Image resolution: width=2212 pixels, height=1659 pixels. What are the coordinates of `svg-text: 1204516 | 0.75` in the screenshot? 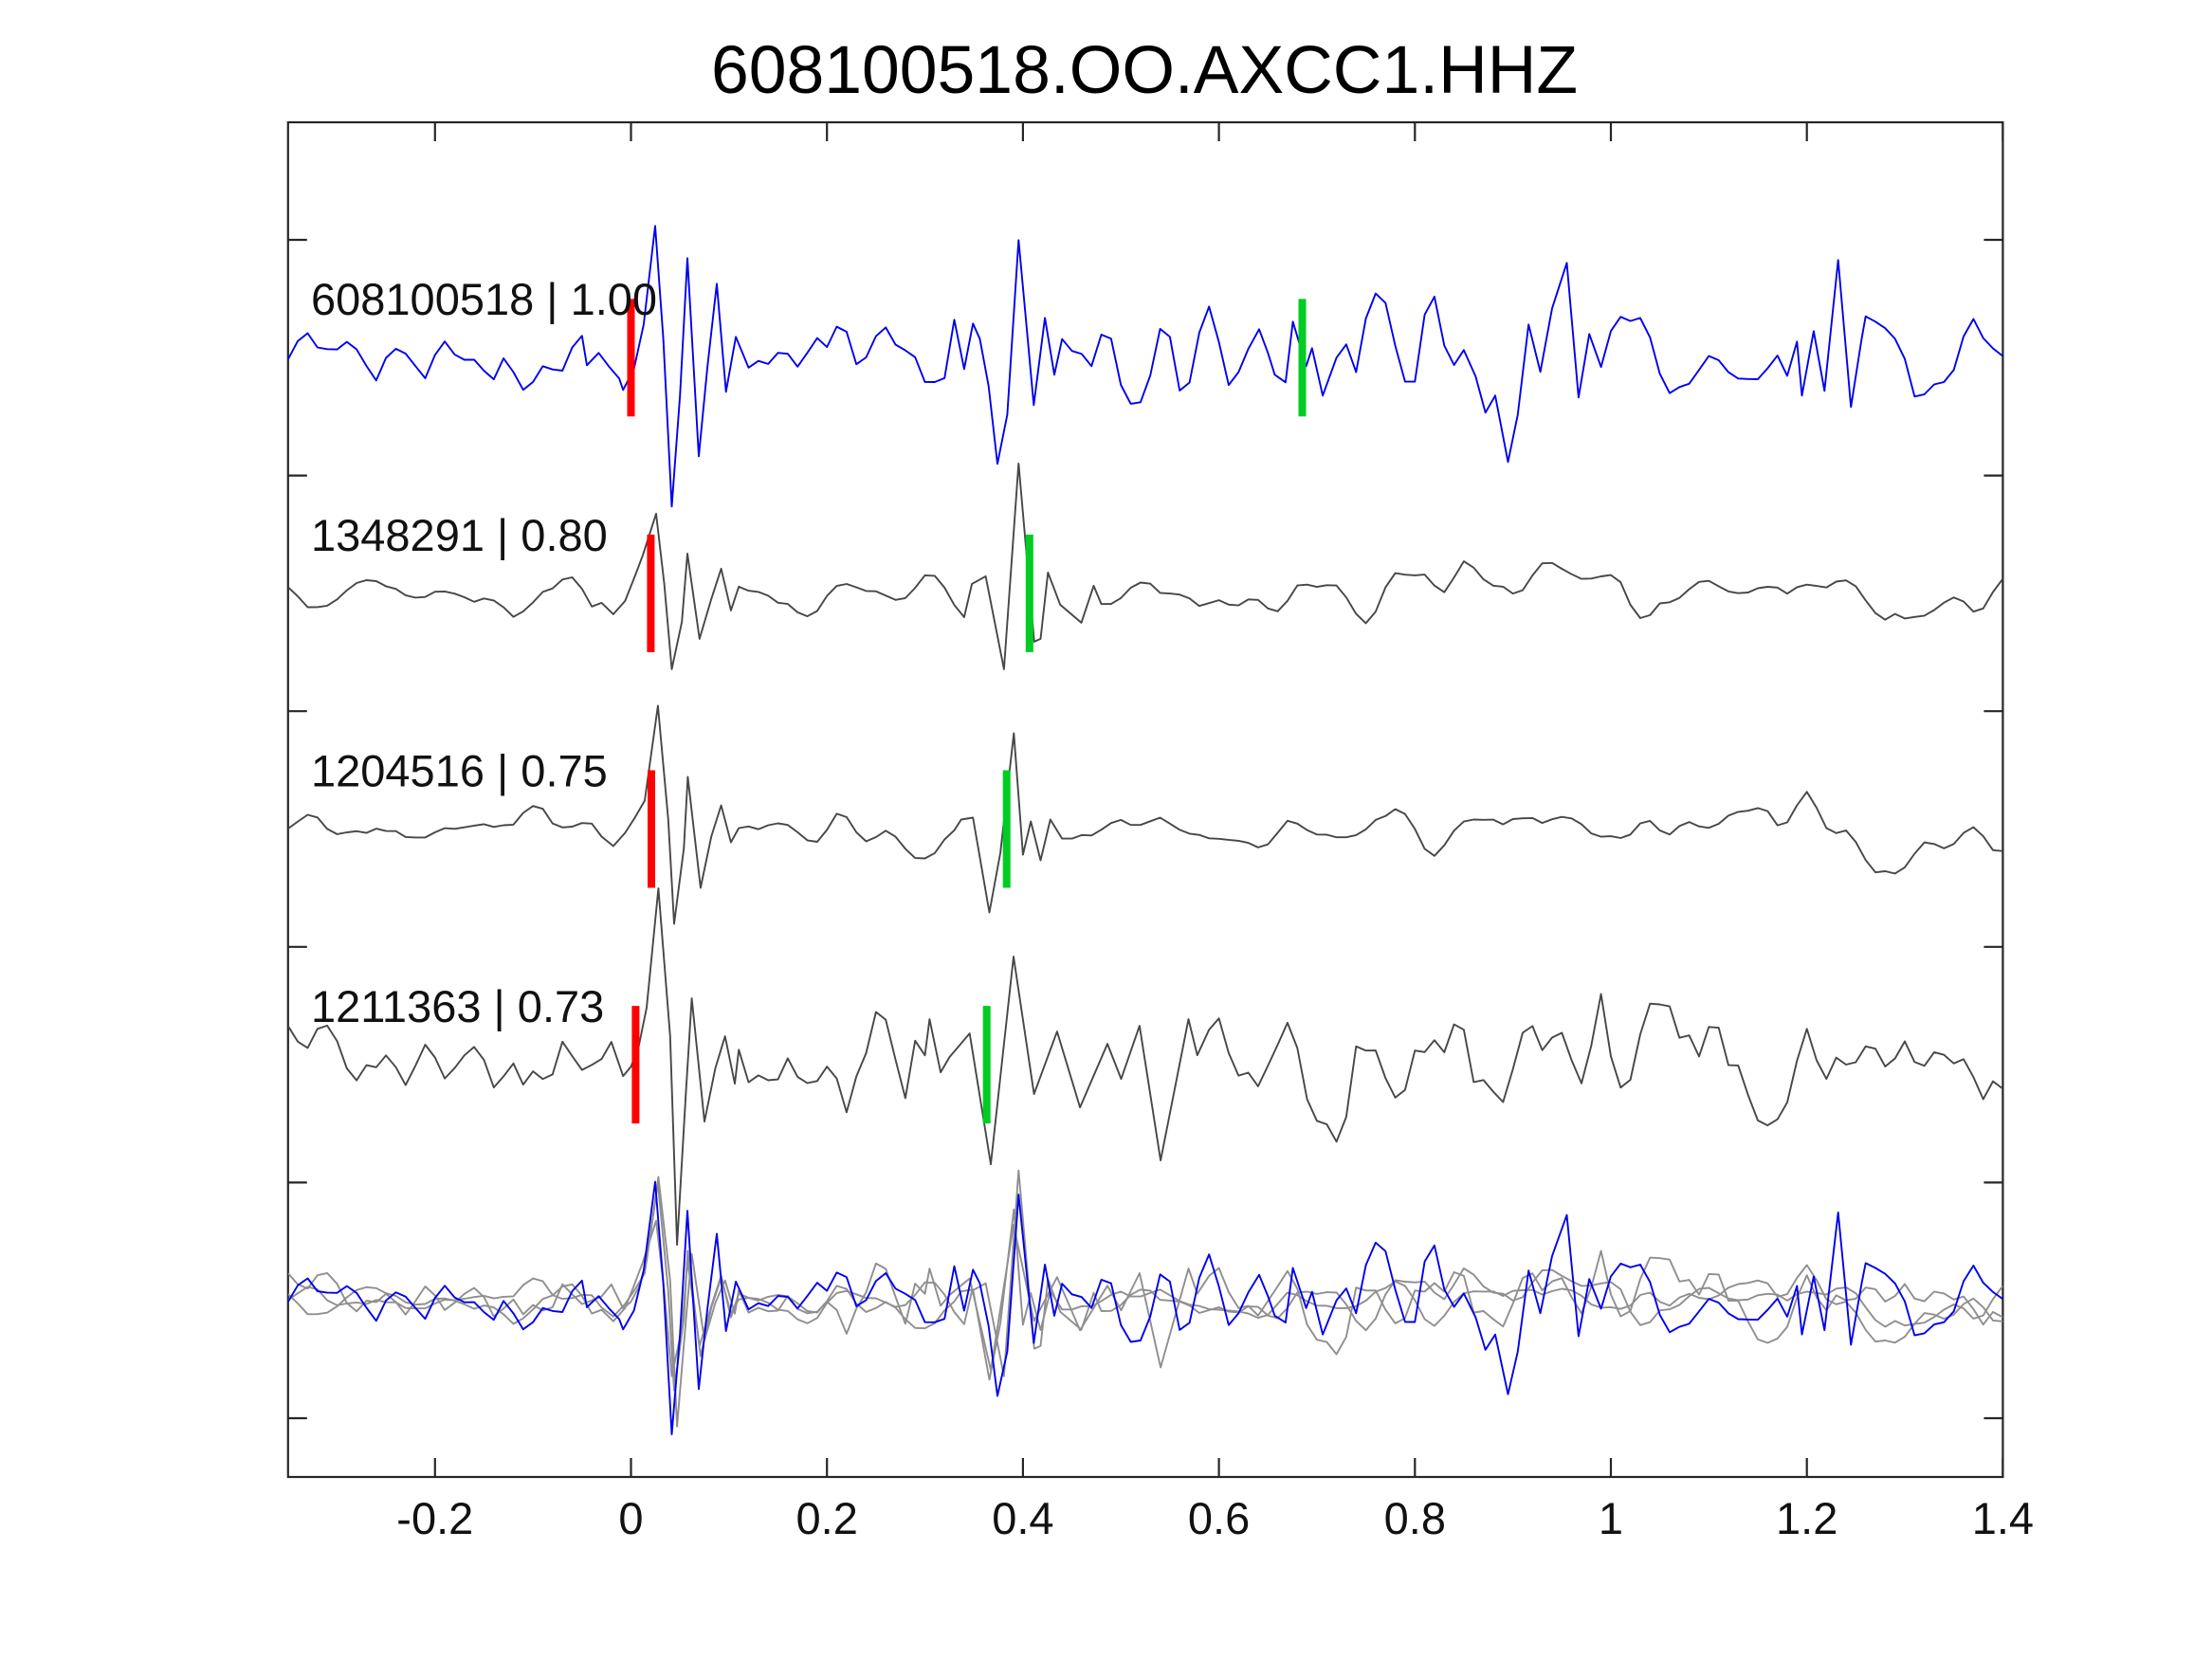 It's located at (459, 771).